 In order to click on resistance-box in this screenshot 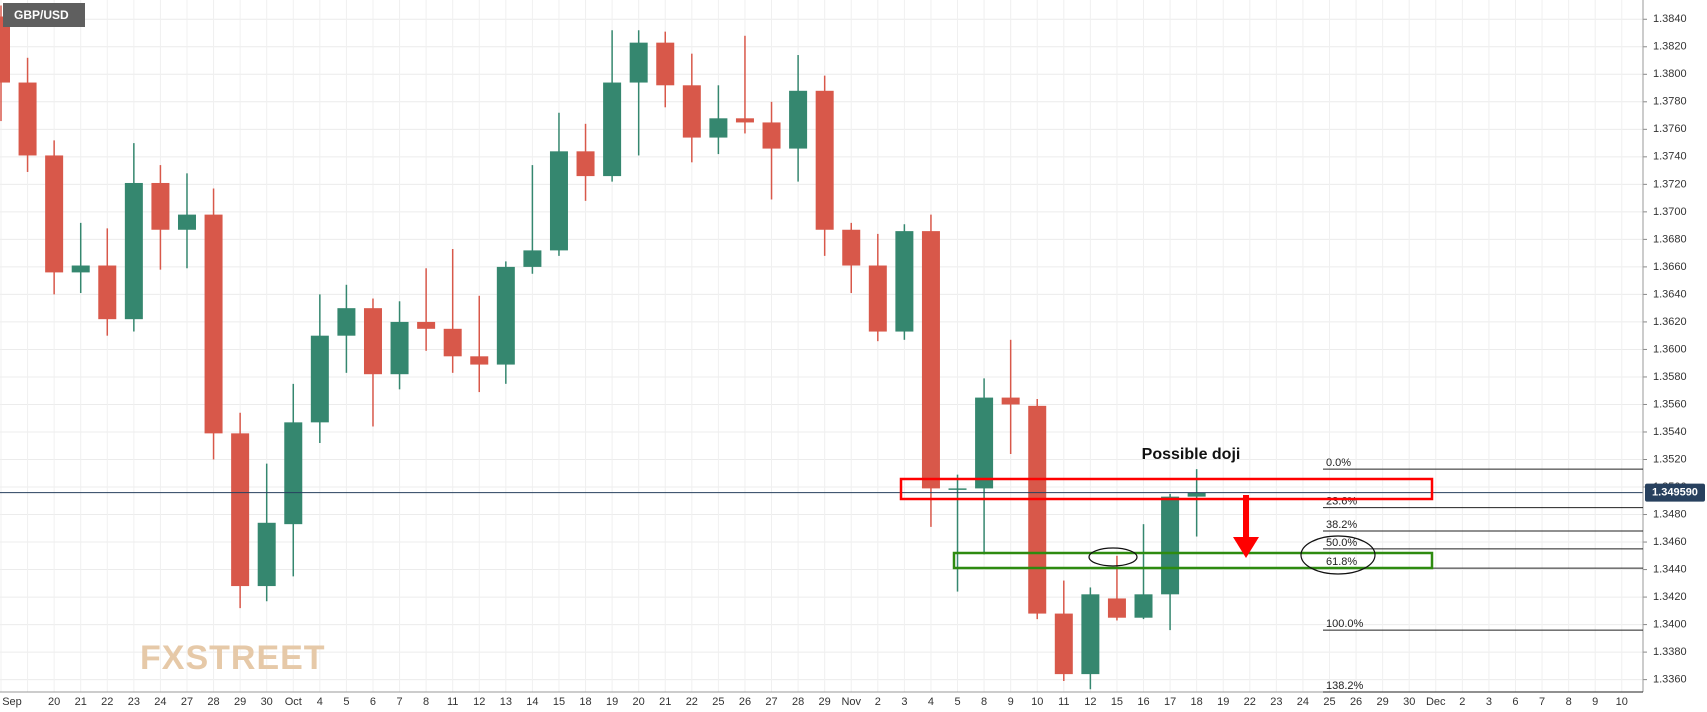, I will do `click(1166, 489)`.